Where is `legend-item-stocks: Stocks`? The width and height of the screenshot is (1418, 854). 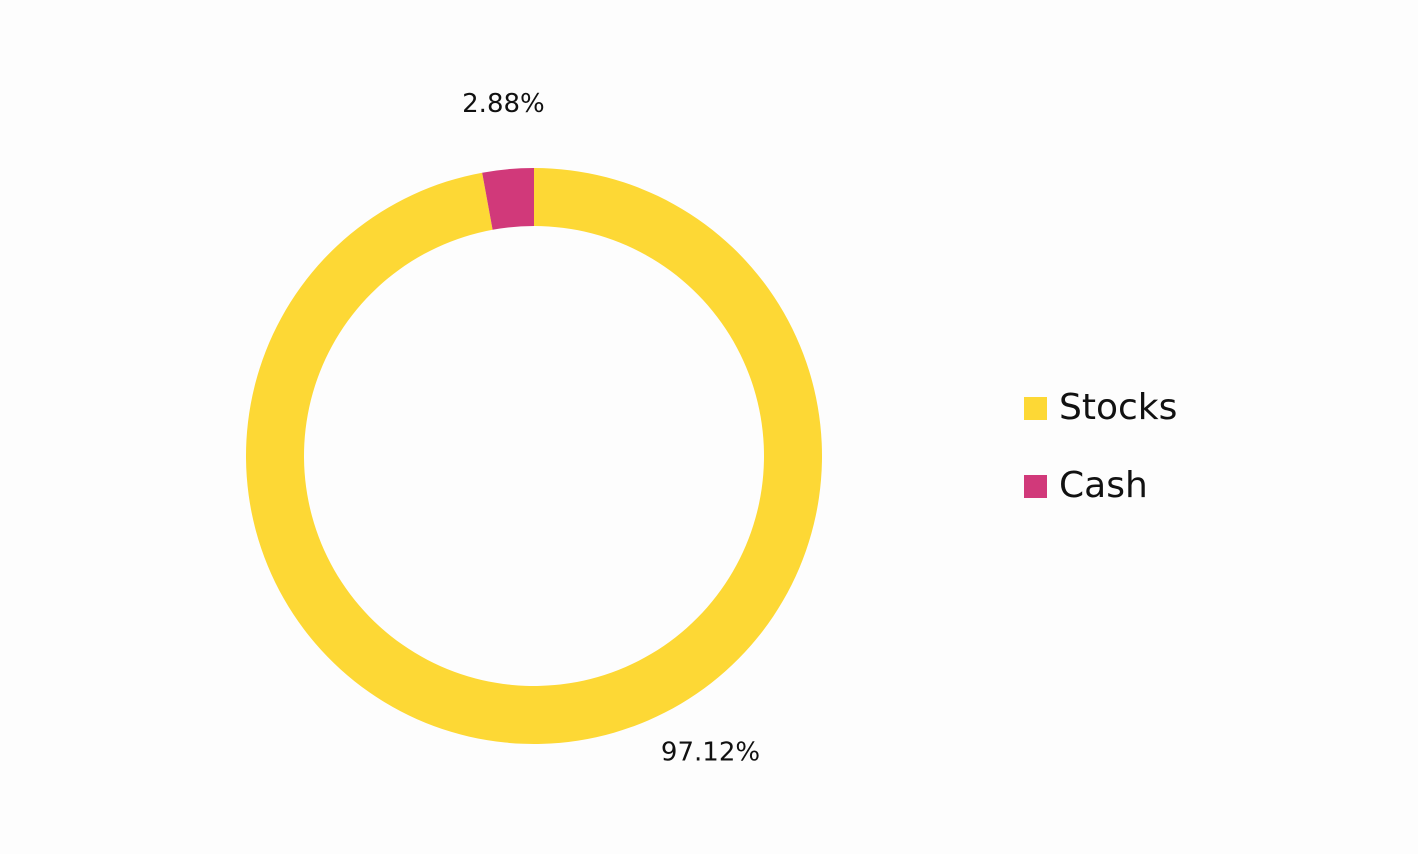 legend-item-stocks: Stocks is located at coordinates (1100, 408).